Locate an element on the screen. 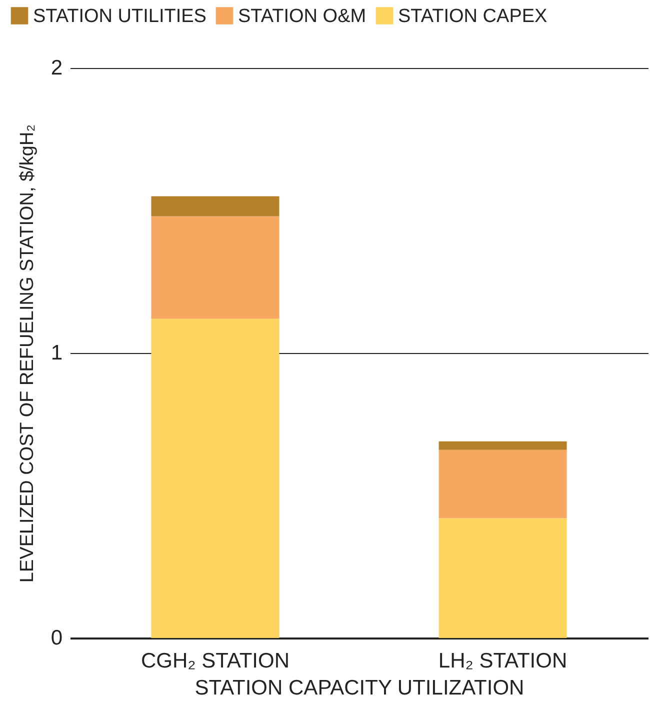  y-tick-label: 1 is located at coordinates (56, 353).